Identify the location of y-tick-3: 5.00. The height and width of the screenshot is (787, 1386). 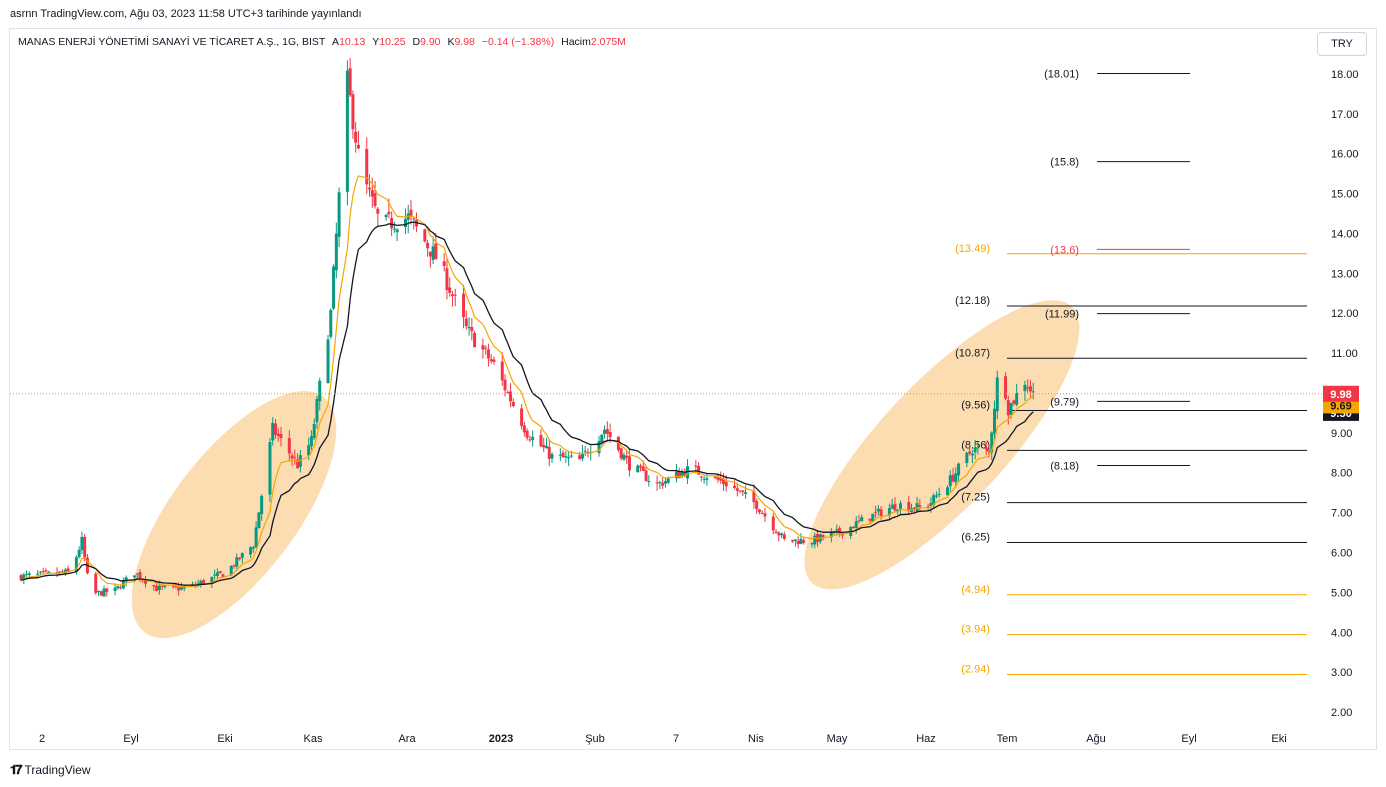
(1341, 593).